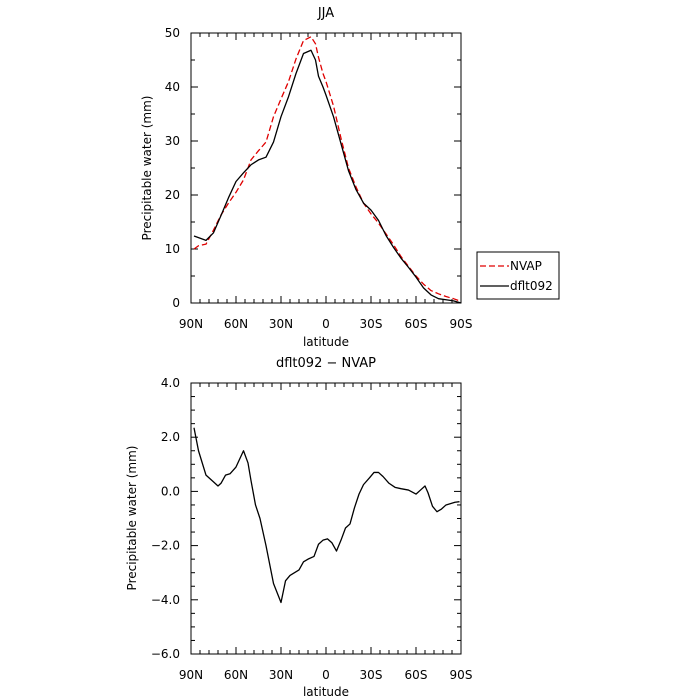  I want to click on y-tick-label: 40, so click(172, 87).